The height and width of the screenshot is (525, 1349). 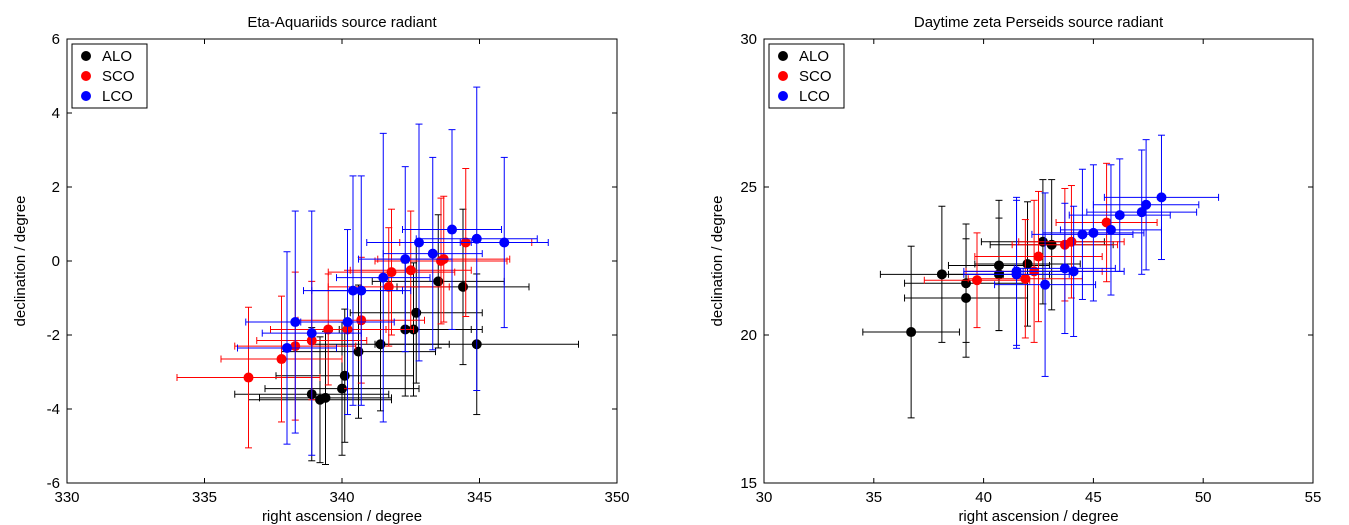 What do you see at coordinates (479, 497) in the screenshot?
I see `x-tick-label: 345` at bounding box center [479, 497].